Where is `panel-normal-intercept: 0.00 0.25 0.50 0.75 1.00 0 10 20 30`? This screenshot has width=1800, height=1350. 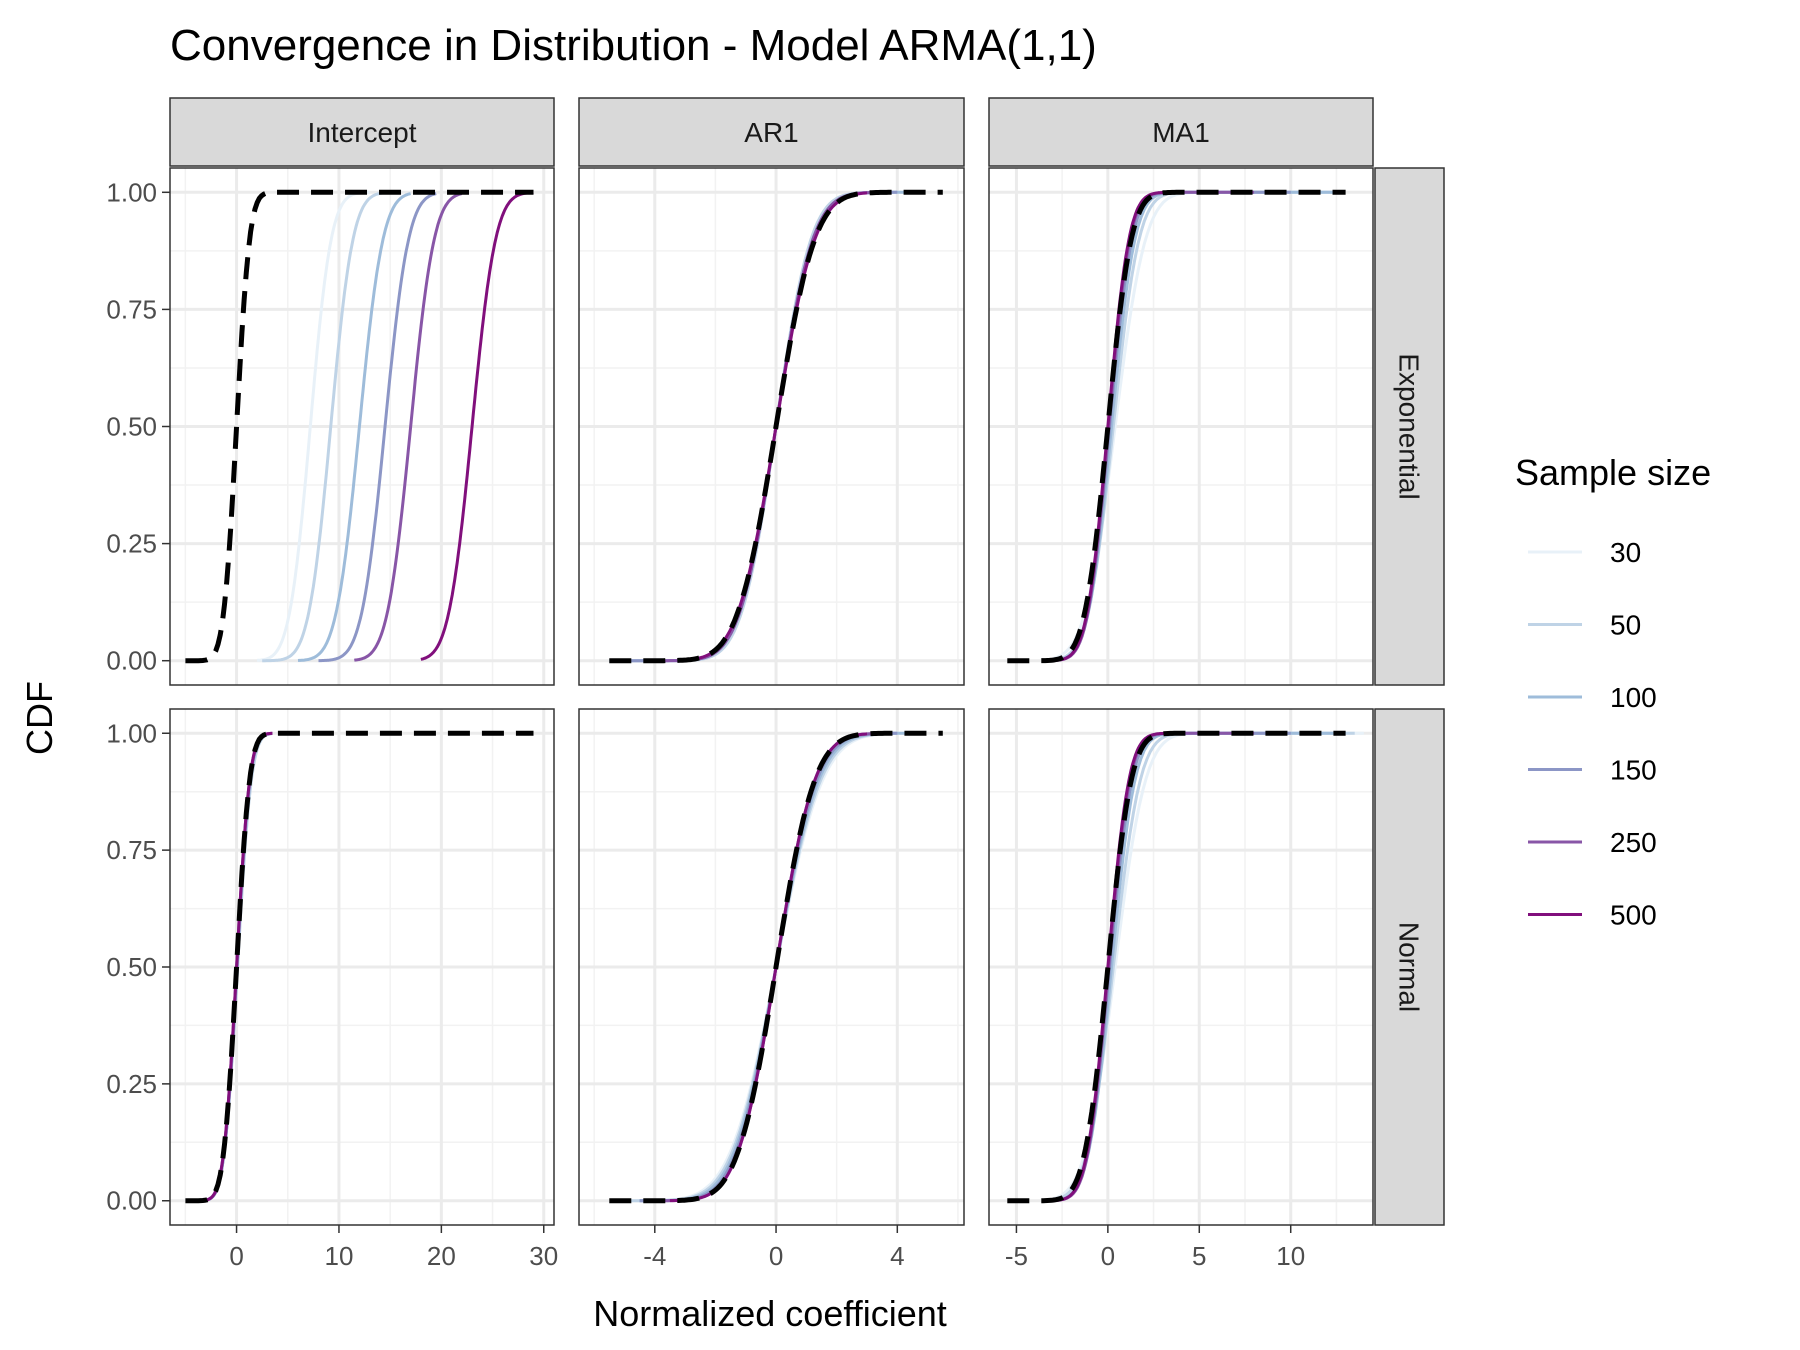 panel-normal-intercept: 0.00 0.25 0.50 0.75 1.00 0 10 20 30 is located at coordinates (332, 989).